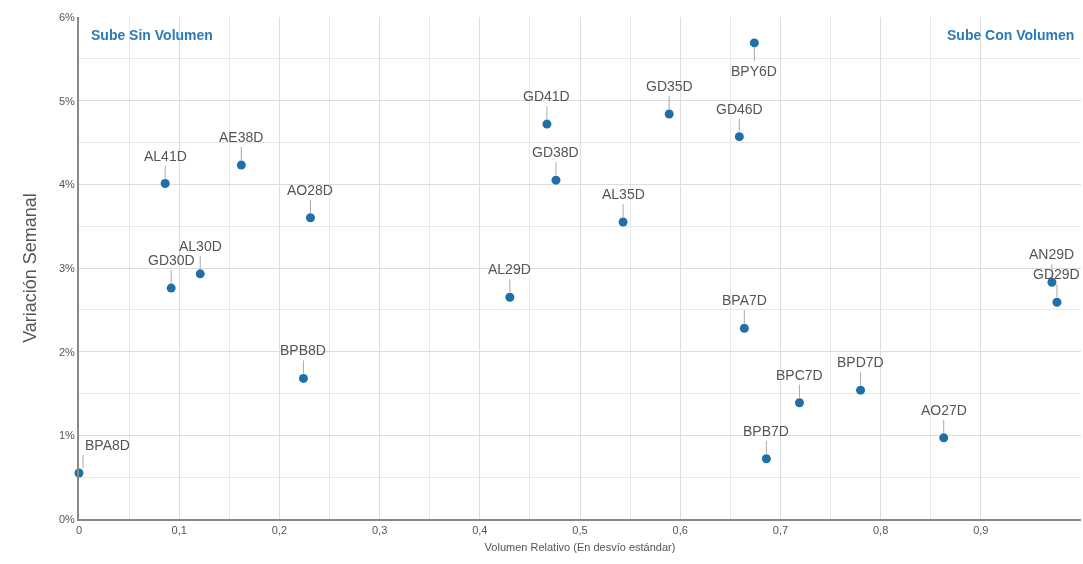 This screenshot has width=1083, height=564. I want to click on annotation: BPB7D, so click(766, 431).